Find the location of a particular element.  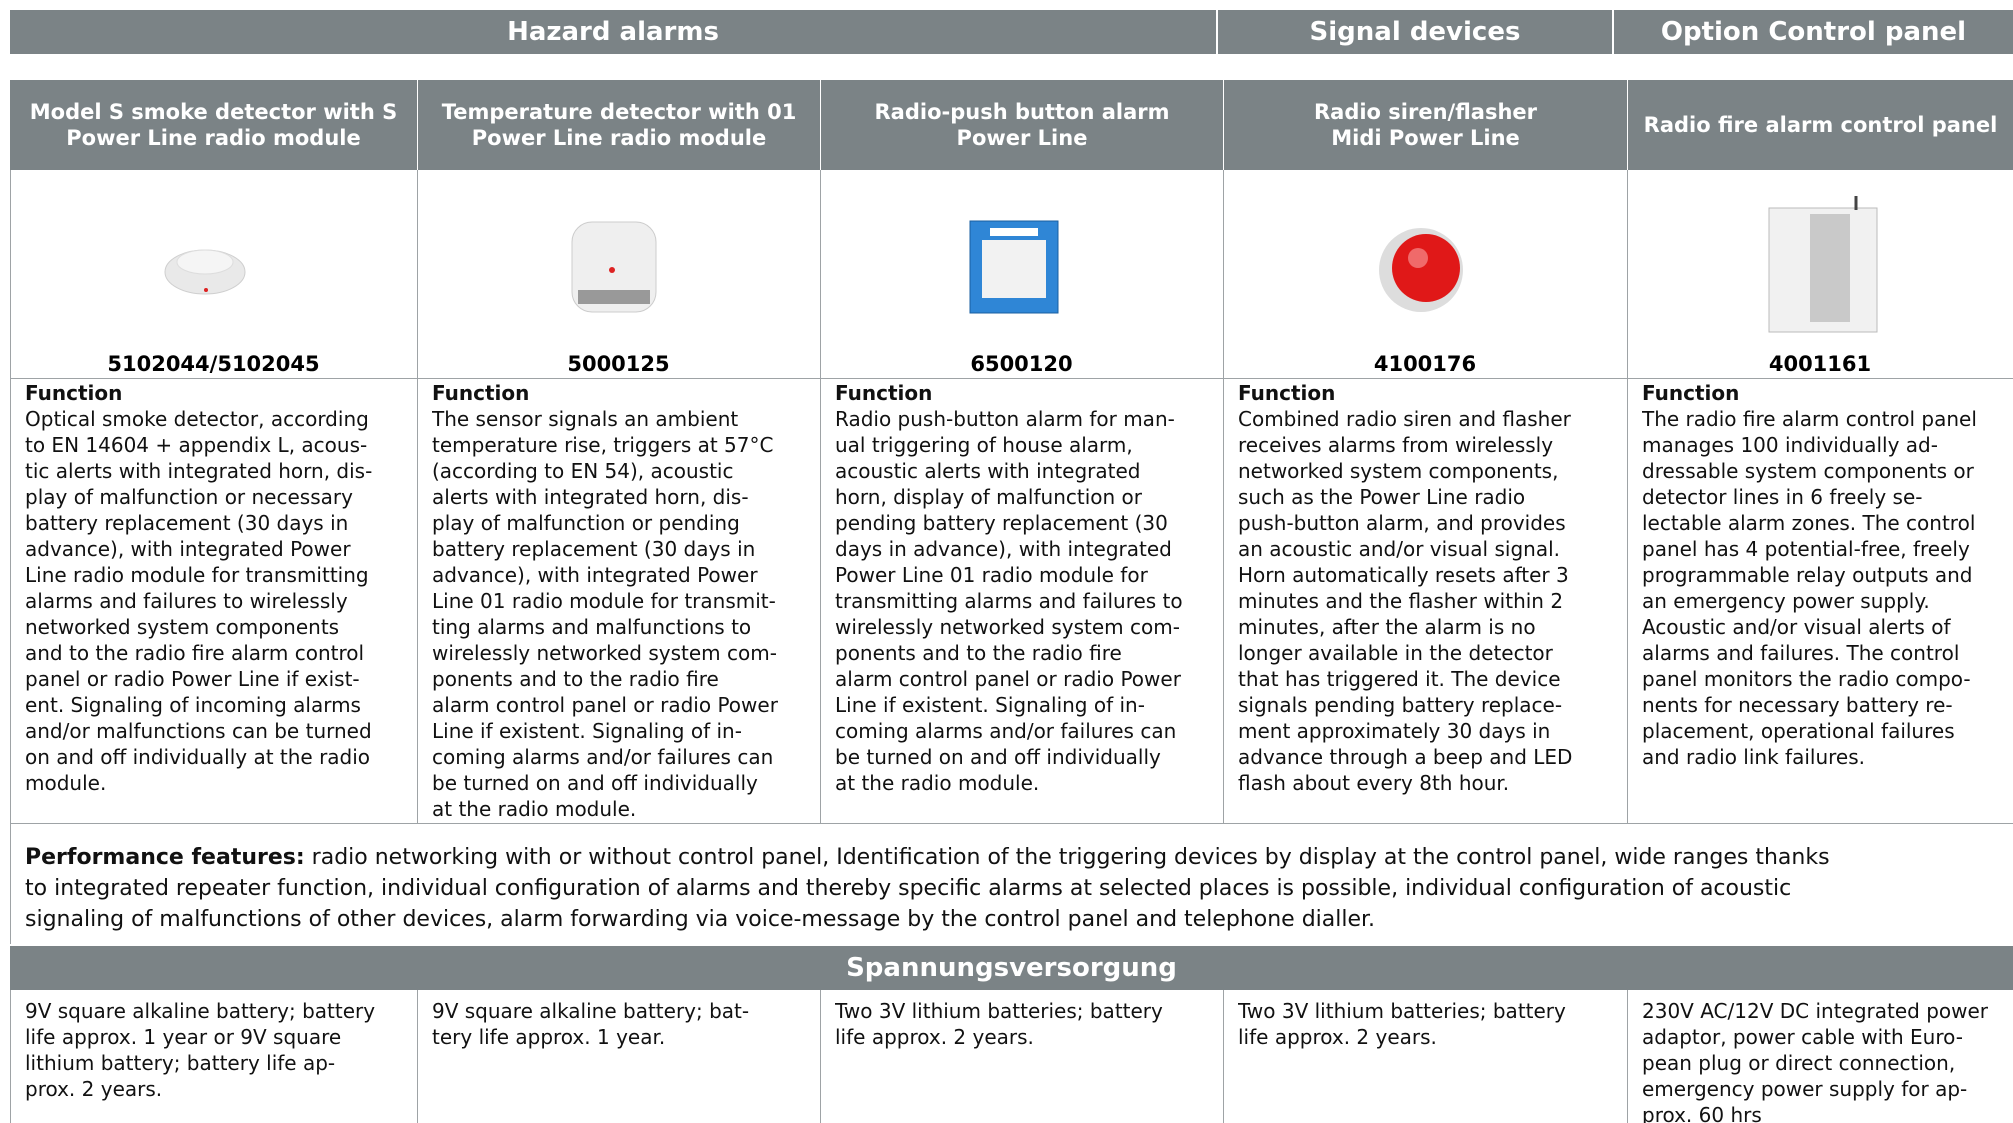

function-line: play of malfunction or pending is located at coordinates (586, 523).